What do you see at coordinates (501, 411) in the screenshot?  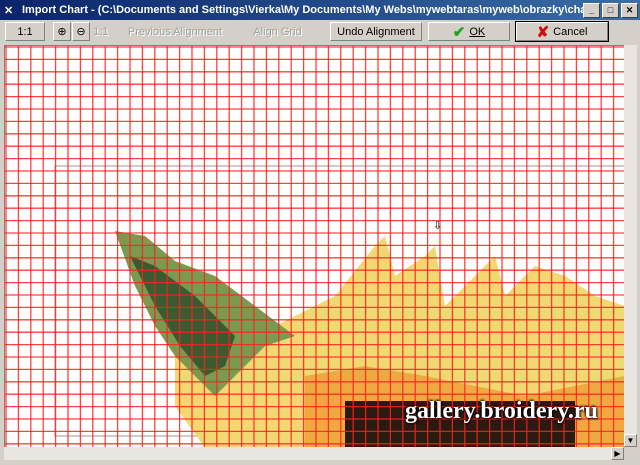 I see `watermark: gallery.broidery.ru` at bounding box center [501, 411].